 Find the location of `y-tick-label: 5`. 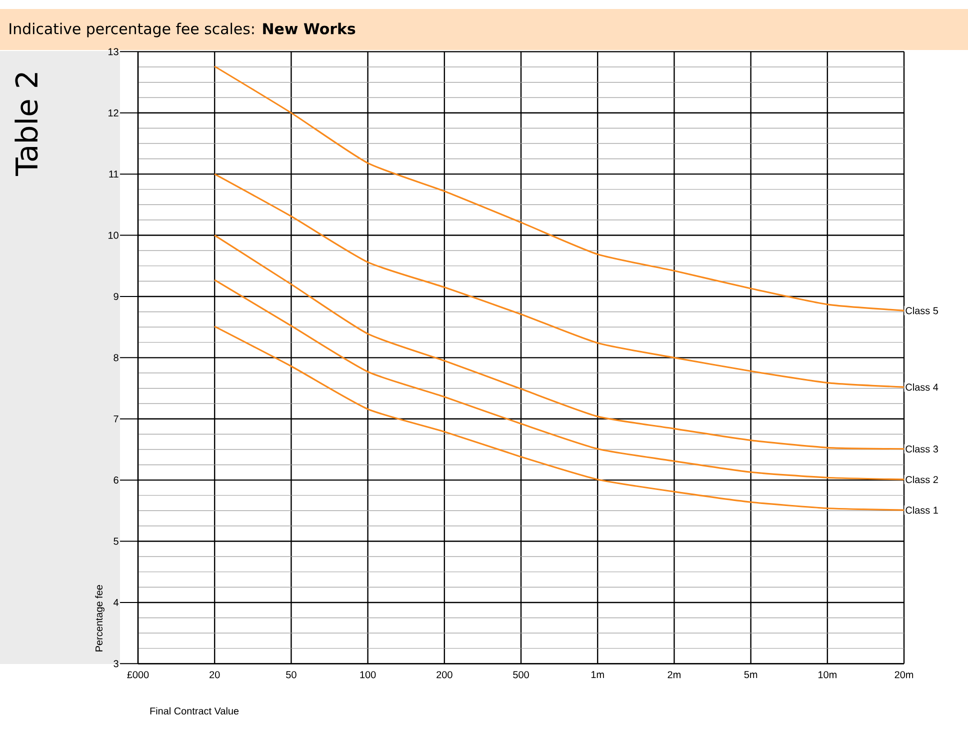

y-tick-label: 5 is located at coordinates (116, 541).